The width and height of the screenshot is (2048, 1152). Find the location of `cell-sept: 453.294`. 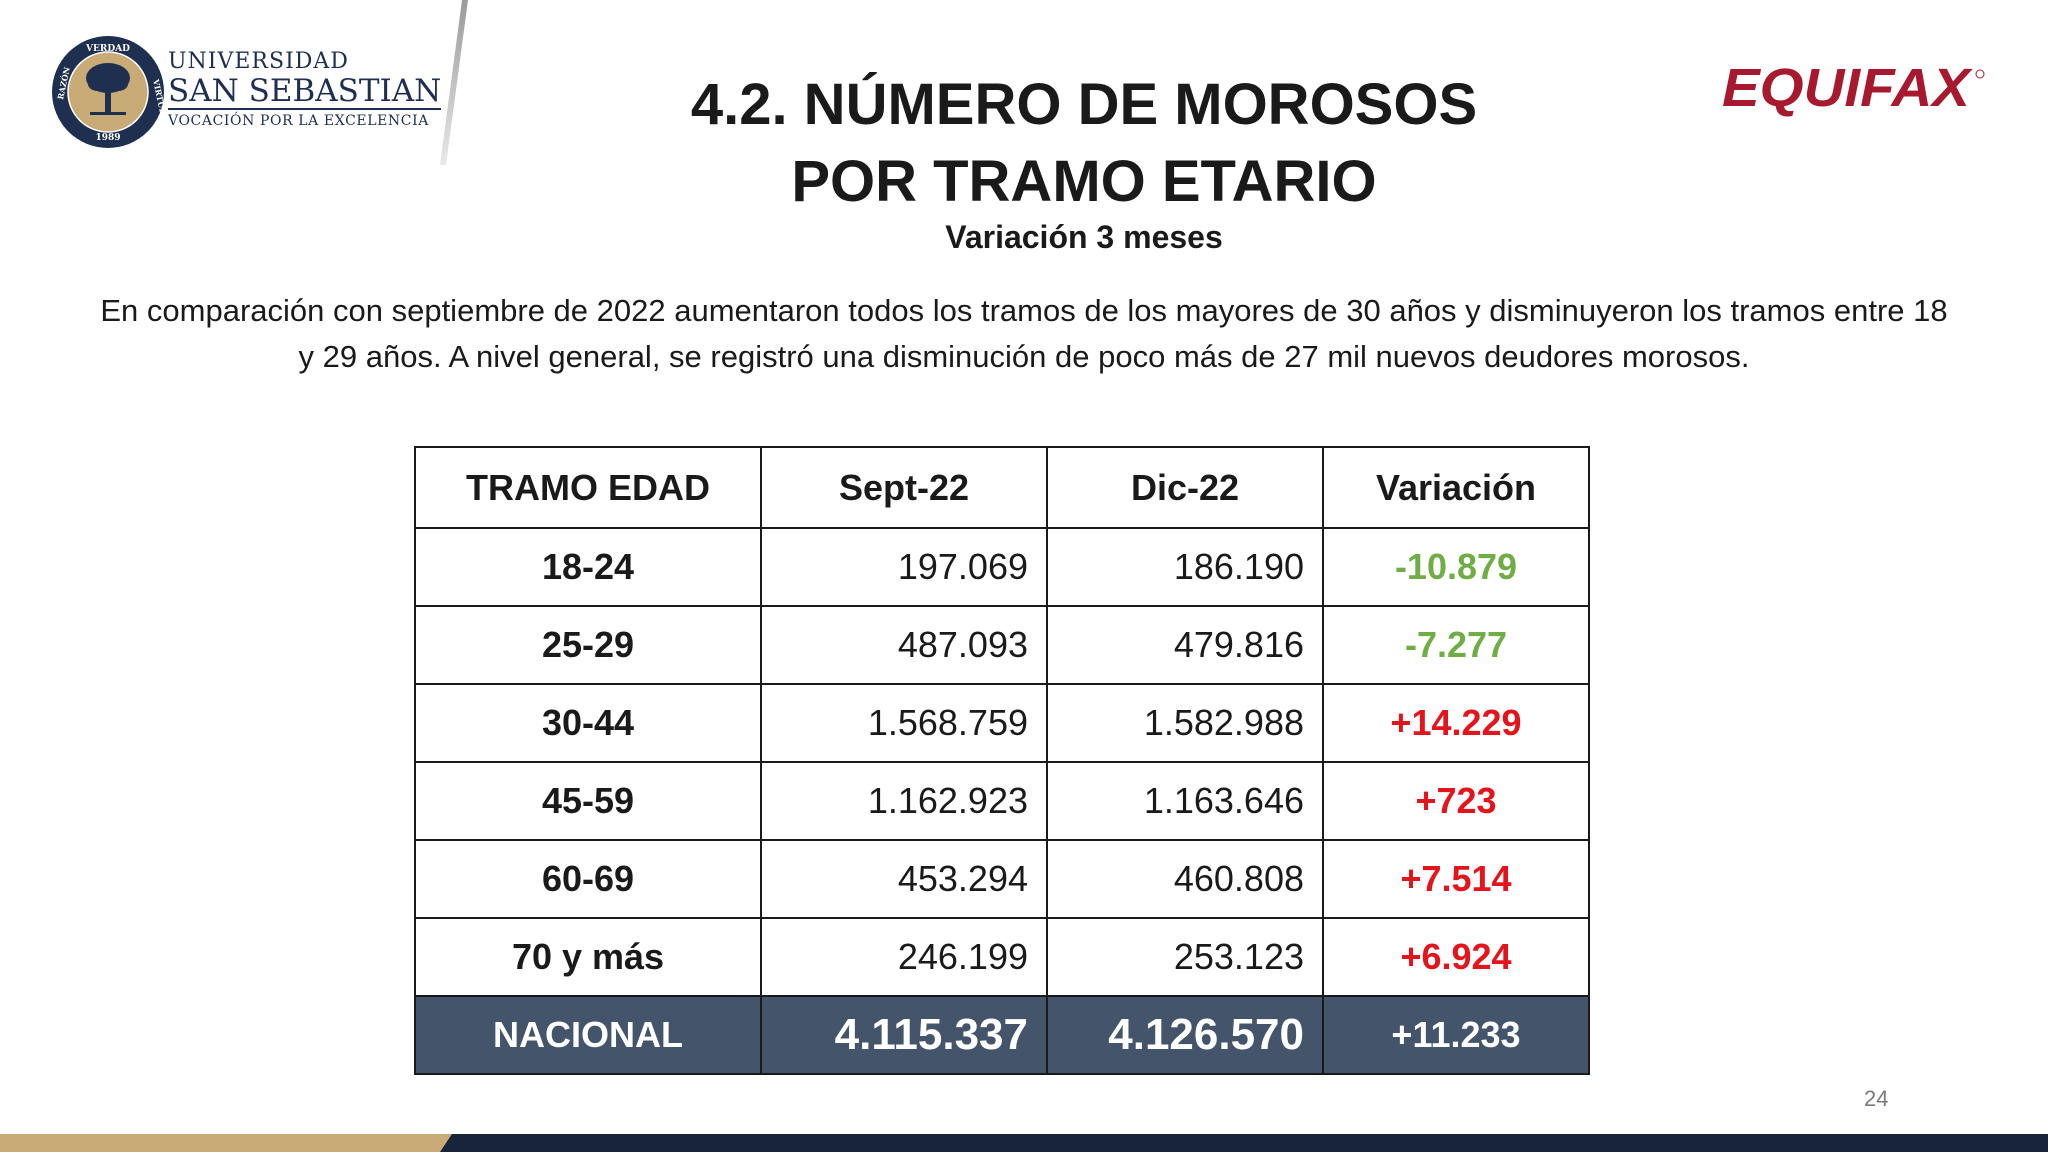

cell-sept: 453.294 is located at coordinates (904, 879).